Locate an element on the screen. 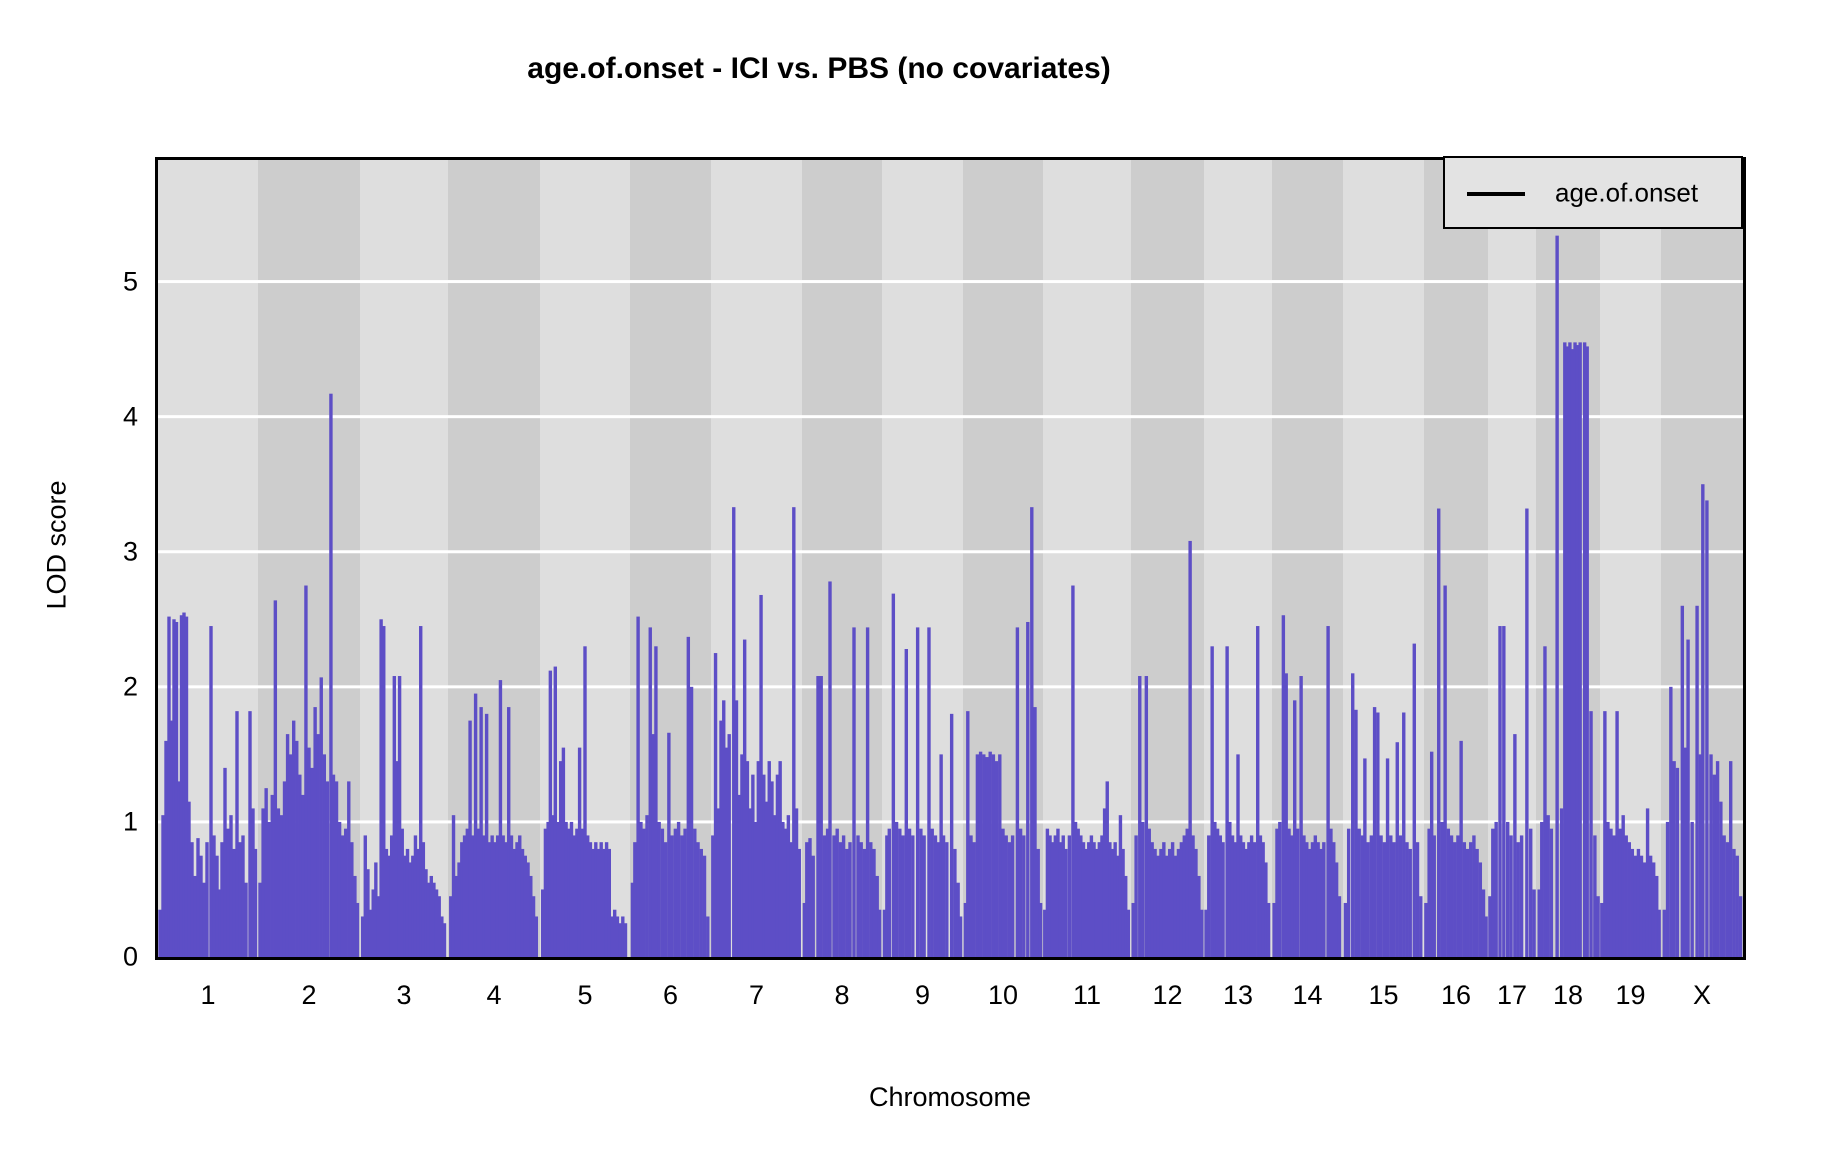  y-tick-label: 5 is located at coordinates (130, 281).